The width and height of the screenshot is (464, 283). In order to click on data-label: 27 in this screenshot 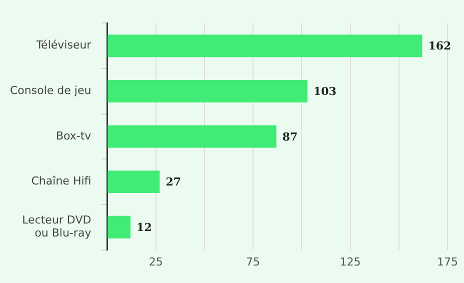, I will do `click(174, 182)`.